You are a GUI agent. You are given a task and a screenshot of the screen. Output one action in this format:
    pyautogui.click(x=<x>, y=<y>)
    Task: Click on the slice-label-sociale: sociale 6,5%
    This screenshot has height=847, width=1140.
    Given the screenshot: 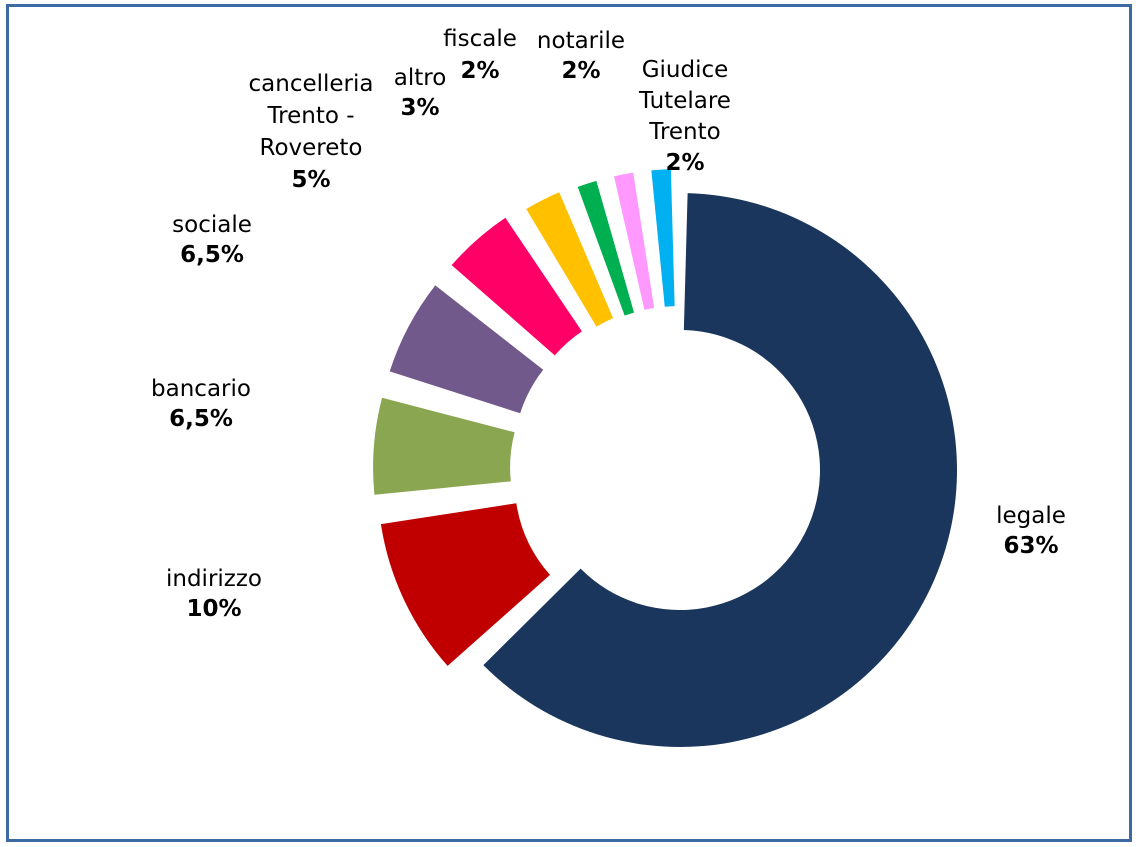 What is the action you would take?
    pyautogui.click(x=212, y=240)
    